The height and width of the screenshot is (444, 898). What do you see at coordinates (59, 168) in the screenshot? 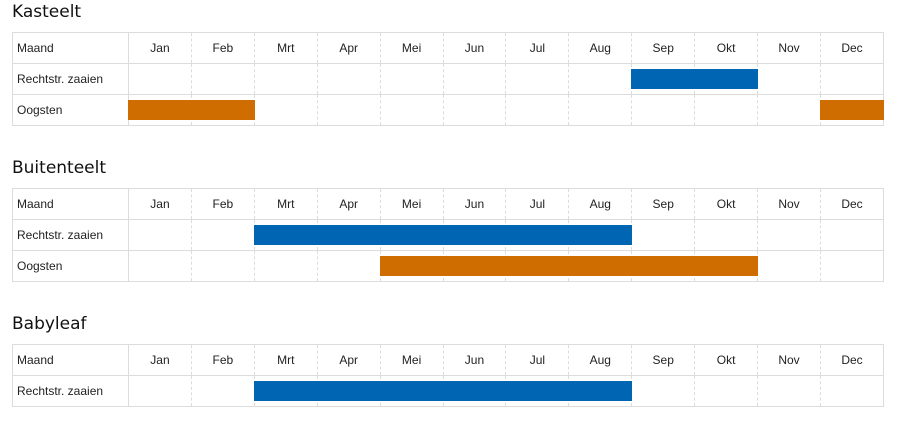
I see `section-title-buitenteelt: Buitenteelt` at bounding box center [59, 168].